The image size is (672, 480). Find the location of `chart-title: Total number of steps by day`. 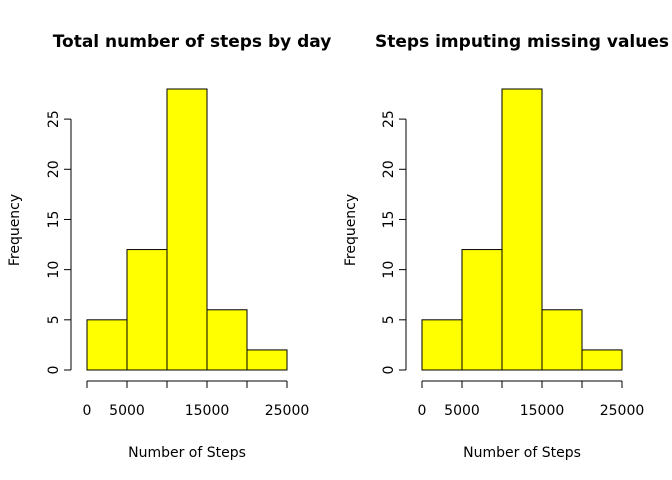

chart-title: Total number of steps by day is located at coordinates (192, 42).